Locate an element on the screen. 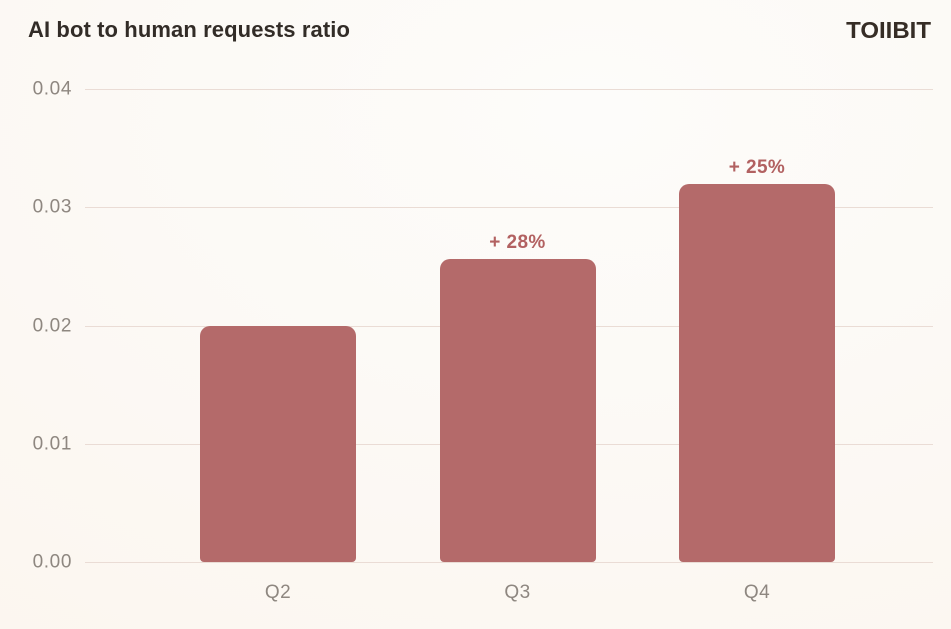  y-axis-tick: 0.03 is located at coordinates (52, 207).